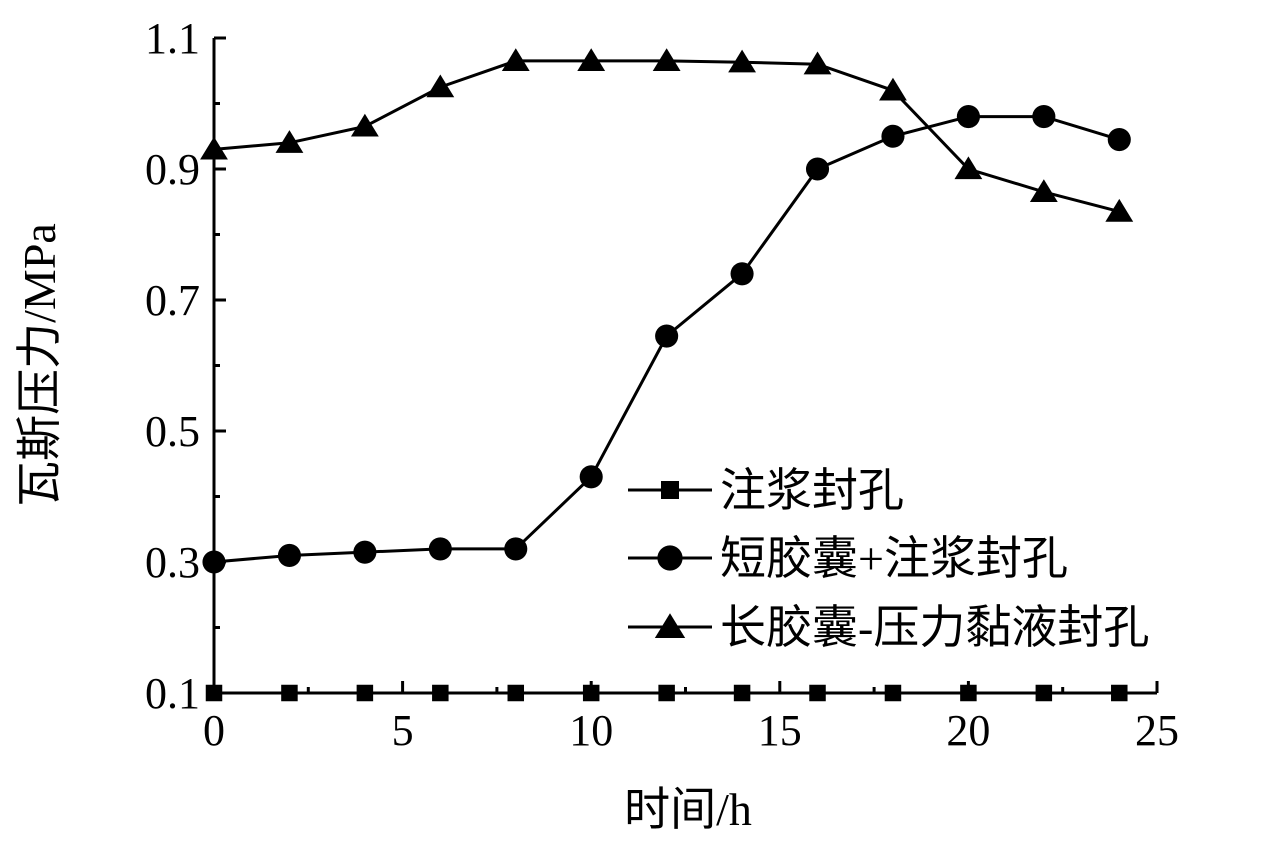  I want to click on legend-marker-square, so click(670, 490).